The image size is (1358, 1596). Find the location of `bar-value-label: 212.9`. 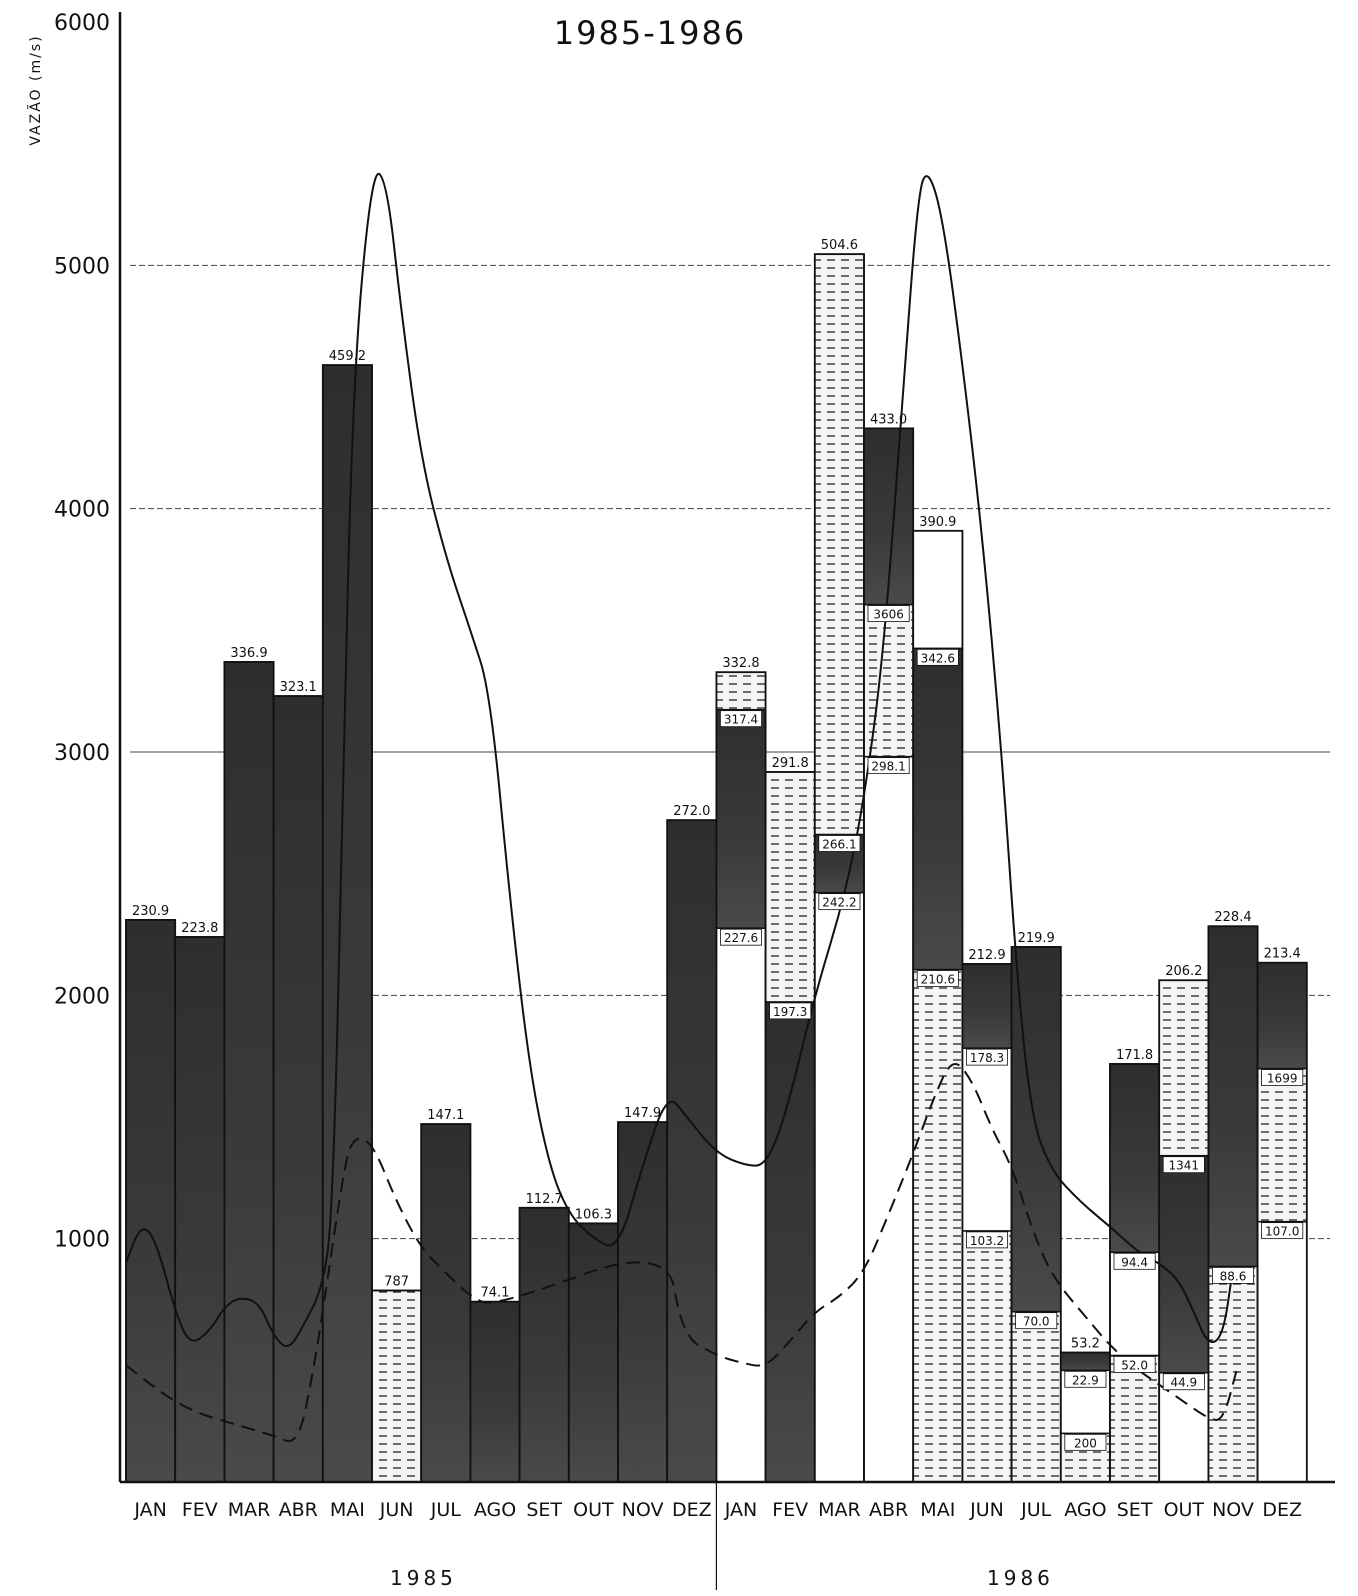

bar-value-label: 212.9 is located at coordinates (986, 955).